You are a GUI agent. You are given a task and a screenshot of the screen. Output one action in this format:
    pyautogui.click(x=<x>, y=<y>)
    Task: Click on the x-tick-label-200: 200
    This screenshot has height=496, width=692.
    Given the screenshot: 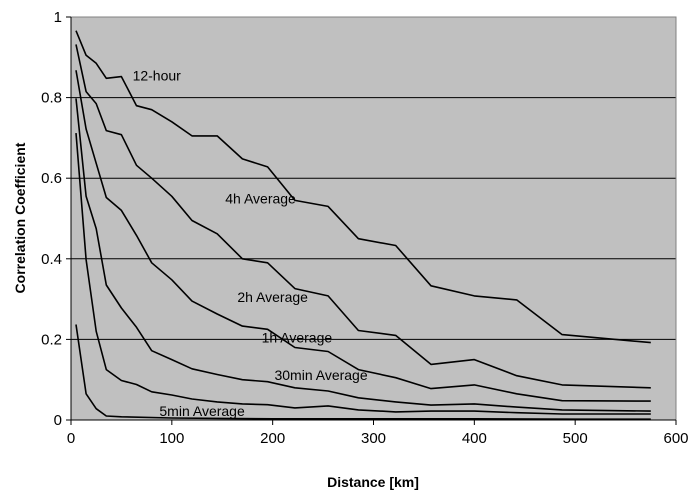 What is the action you would take?
    pyautogui.click(x=272, y=438)
    